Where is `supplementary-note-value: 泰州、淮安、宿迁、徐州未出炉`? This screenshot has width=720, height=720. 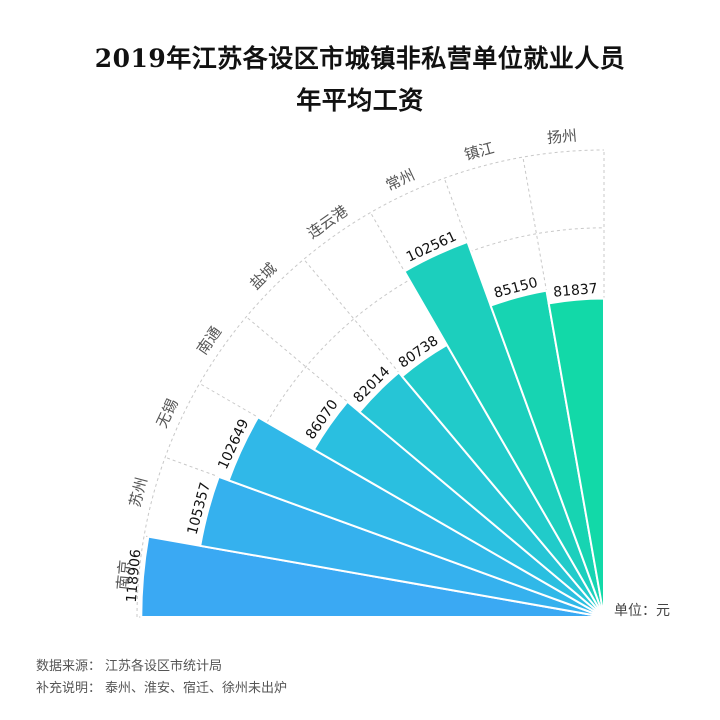
supplementary-note-value: 泰州、淮安、宿迁、徐州未出炉 is located at coordinates (196, 688).